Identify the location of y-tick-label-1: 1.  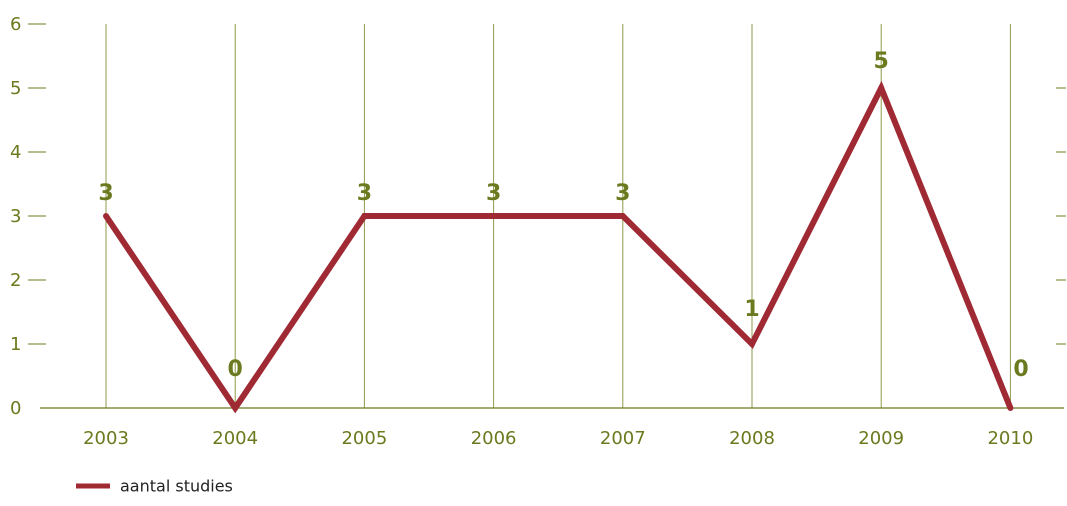
(15, 344).